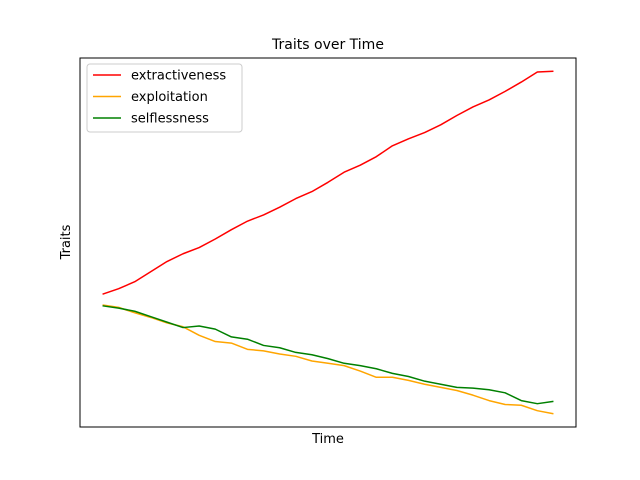  Describe the element at coordinates (327, 439) in the screenshot. I see `x-axis-label: Time` at that location.